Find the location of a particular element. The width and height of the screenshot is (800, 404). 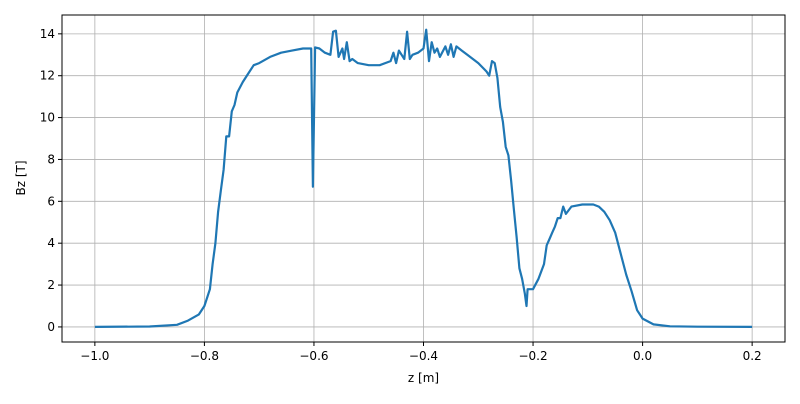

x-tick-label: −1.0 is located at coordinates (94, 356).